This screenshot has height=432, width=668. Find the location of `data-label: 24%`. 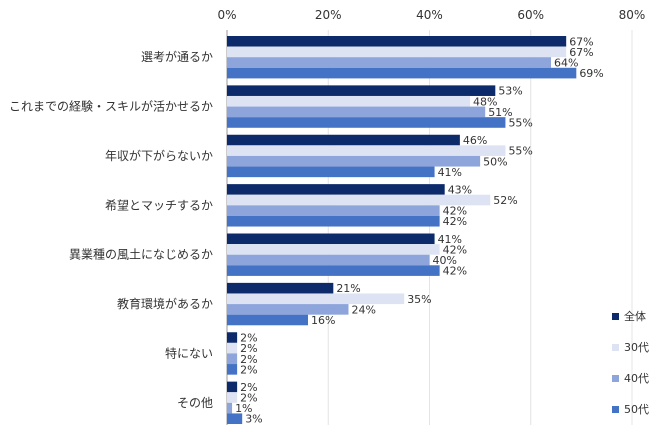

data-label: 24% is located at coordinates (364, 309).